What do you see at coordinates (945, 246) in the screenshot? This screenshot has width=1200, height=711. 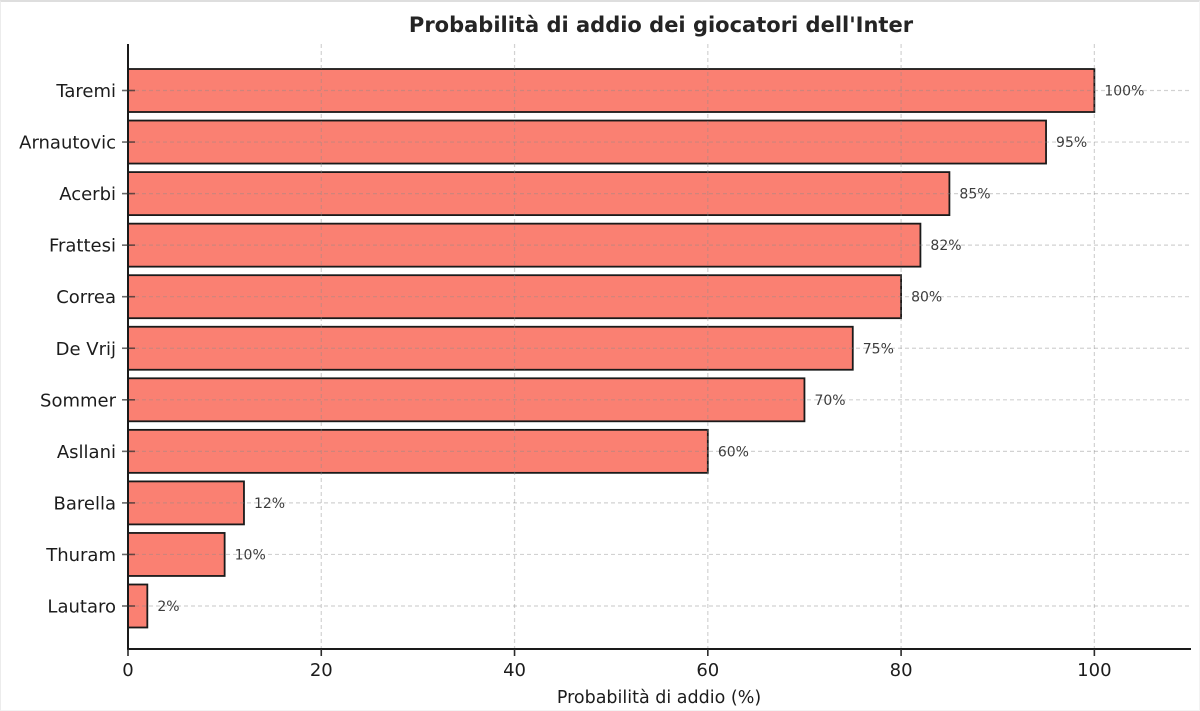 I see `bar-value-label: 82%` at bounding box center [945, 246].